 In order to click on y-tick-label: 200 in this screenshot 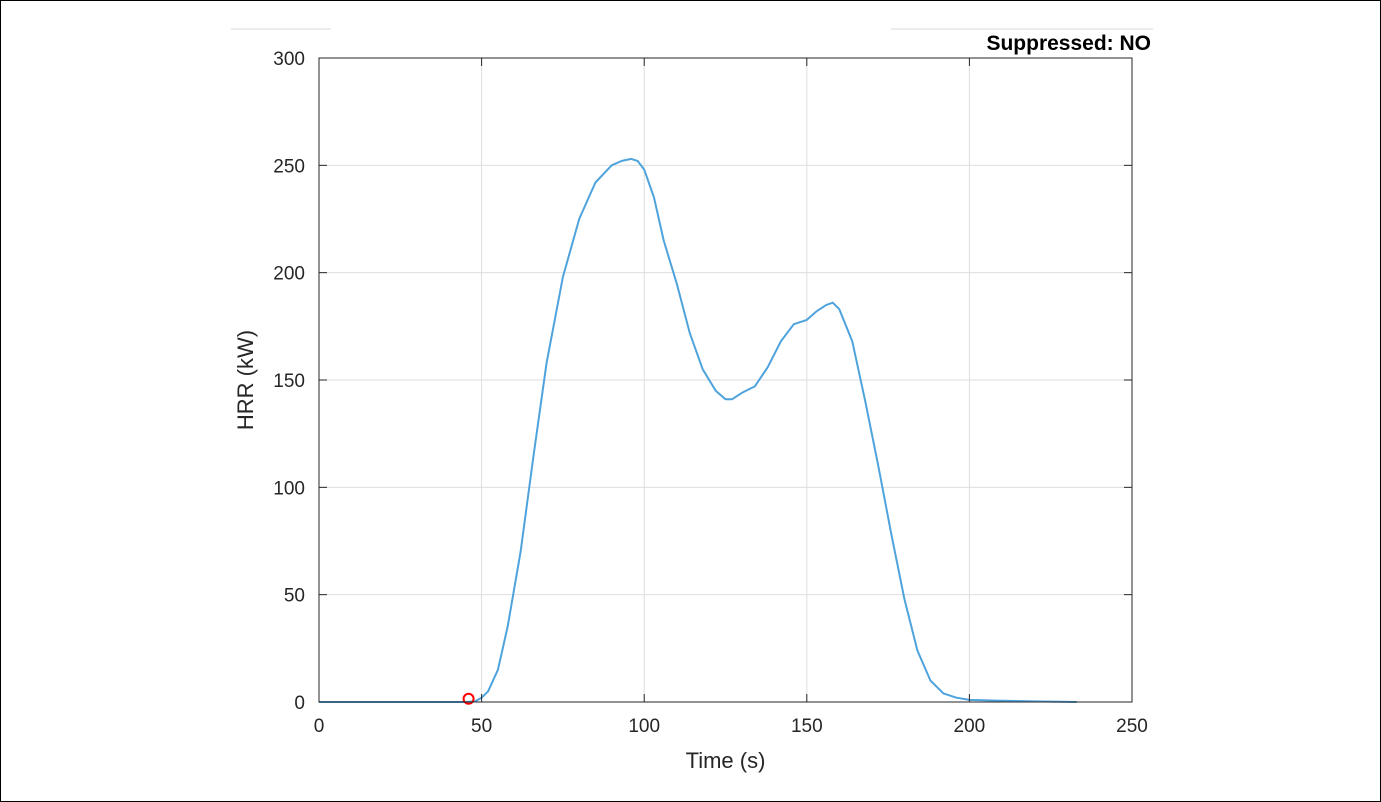, I will do `click(289, 274)`.